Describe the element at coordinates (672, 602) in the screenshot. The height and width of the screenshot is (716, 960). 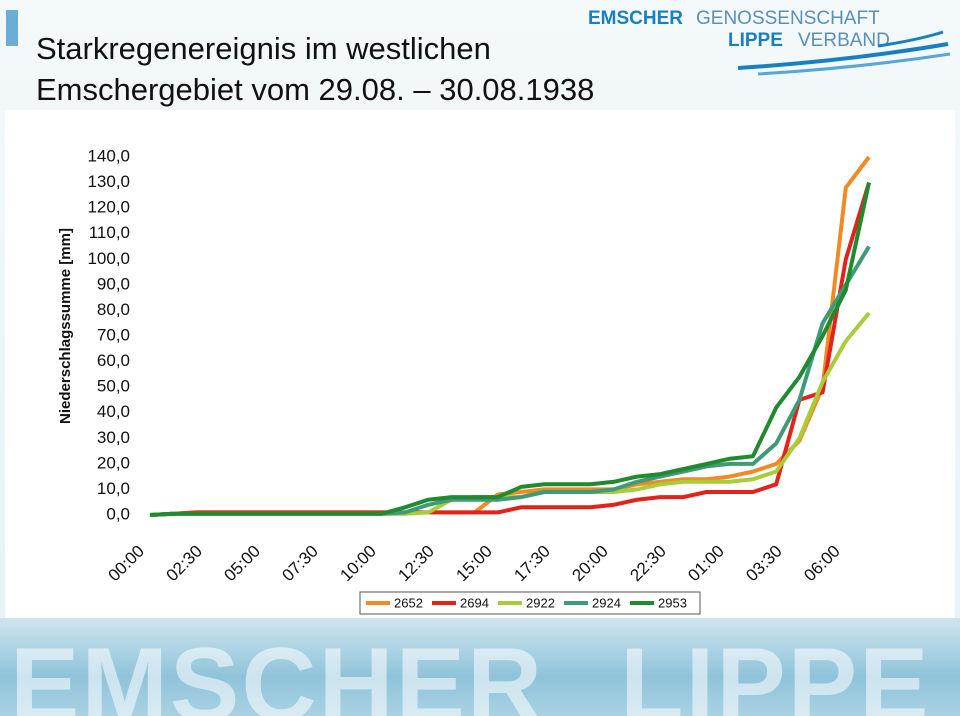
I see `legend-label: 2953` at that location.